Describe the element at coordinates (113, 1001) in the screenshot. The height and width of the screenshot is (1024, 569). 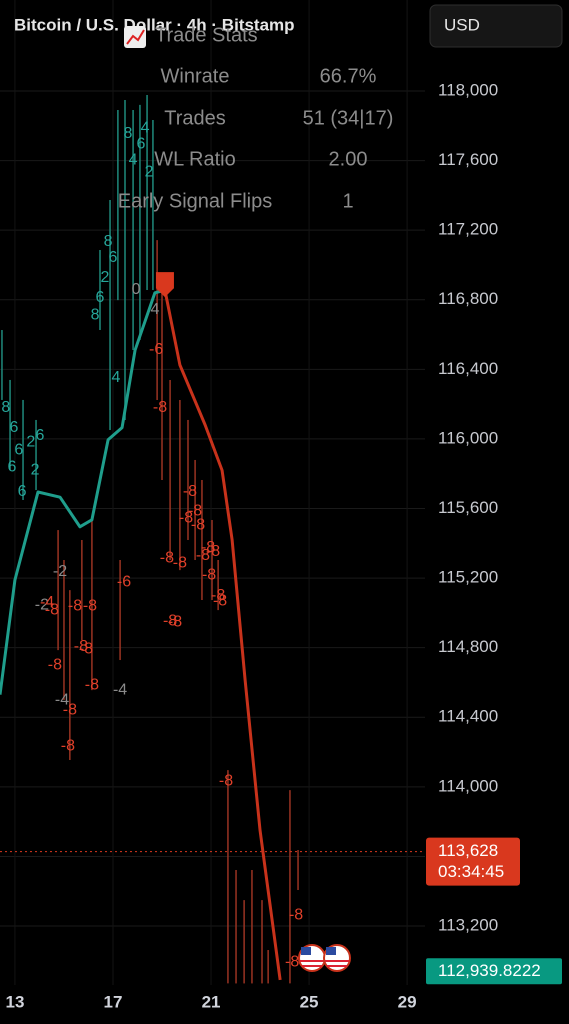
I see `x-tick-label: 17` at that location.